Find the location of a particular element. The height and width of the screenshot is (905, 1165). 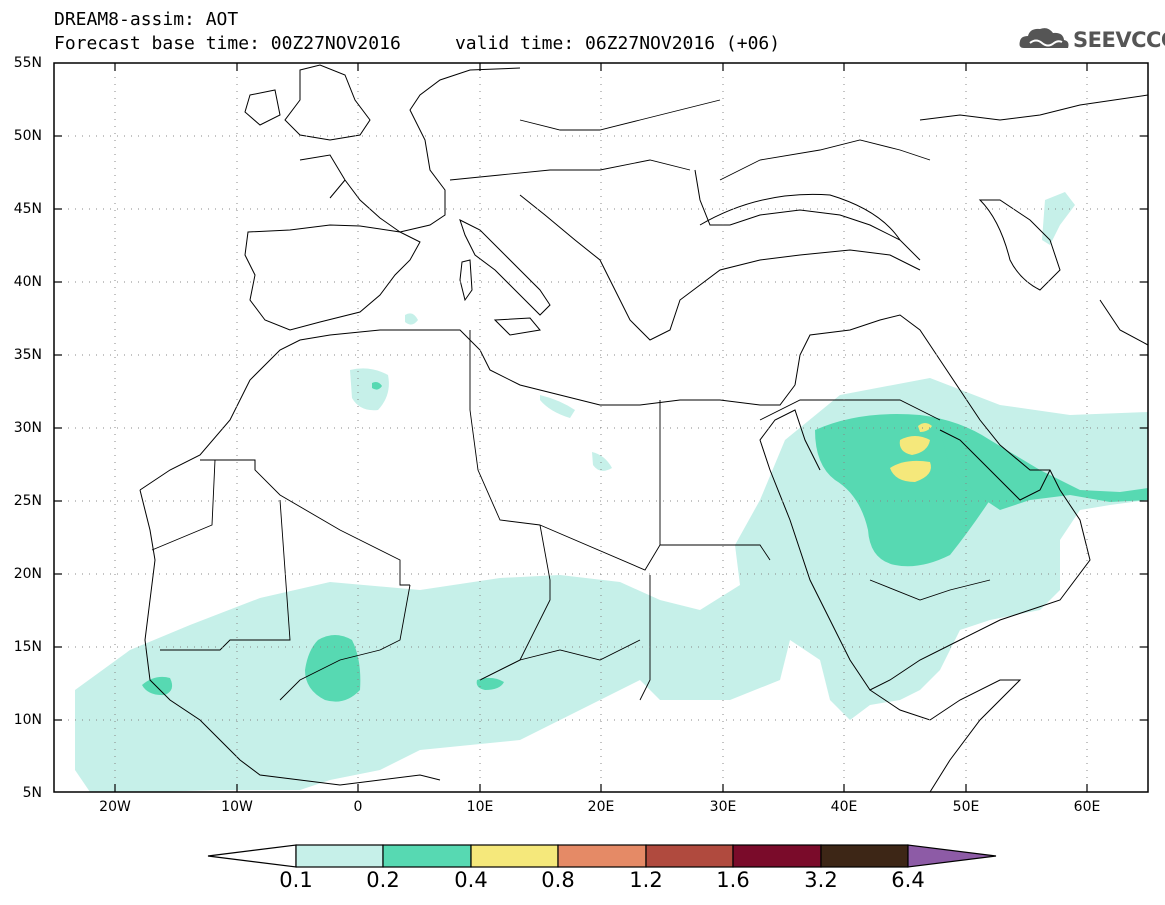

map-title: DREAM8-assim: AOT is located at coordinates (146, 19).